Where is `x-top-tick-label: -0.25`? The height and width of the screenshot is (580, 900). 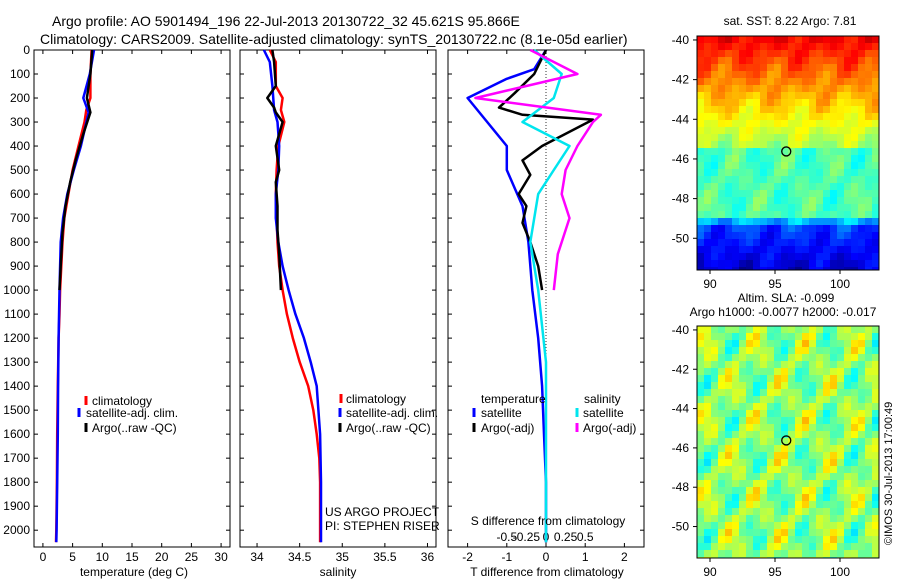
x-top-tick-label: -0.25 is located at coordinates (527, 537).